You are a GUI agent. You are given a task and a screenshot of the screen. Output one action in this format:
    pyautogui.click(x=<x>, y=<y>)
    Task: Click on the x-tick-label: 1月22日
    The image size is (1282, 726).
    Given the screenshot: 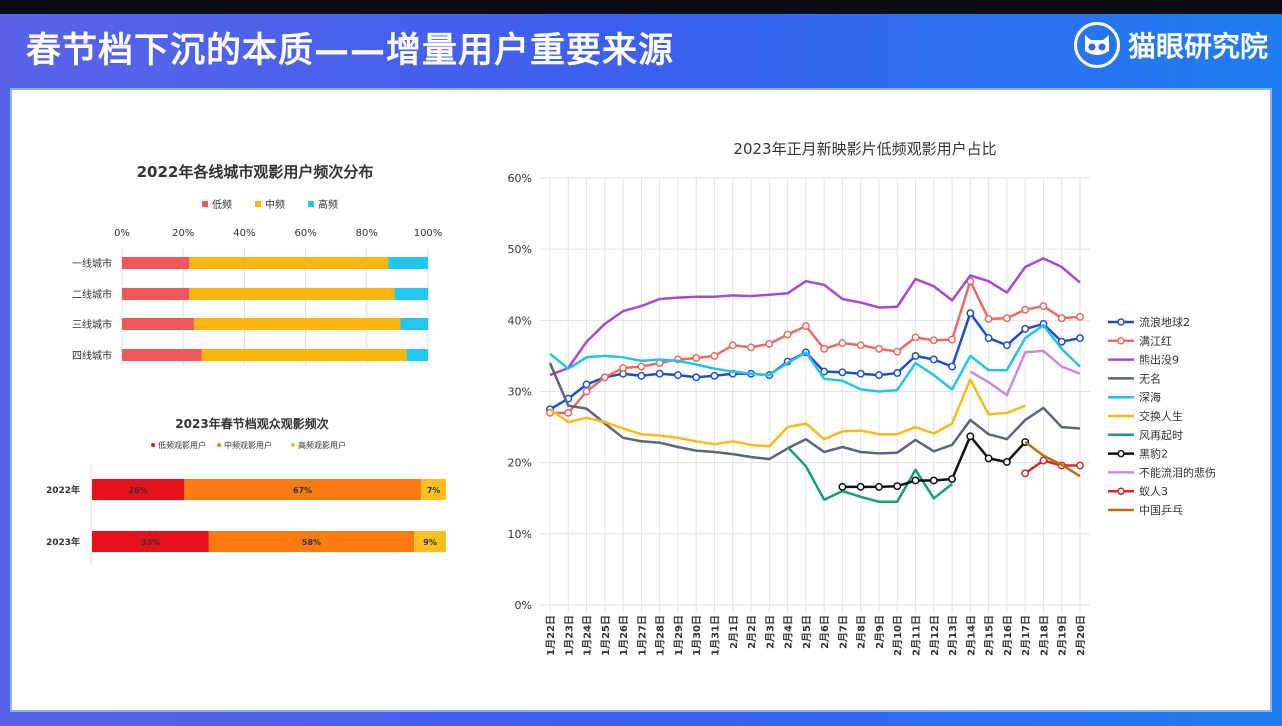 What is the action you would take?
    pyautogui.click(x=551, y=635)
    